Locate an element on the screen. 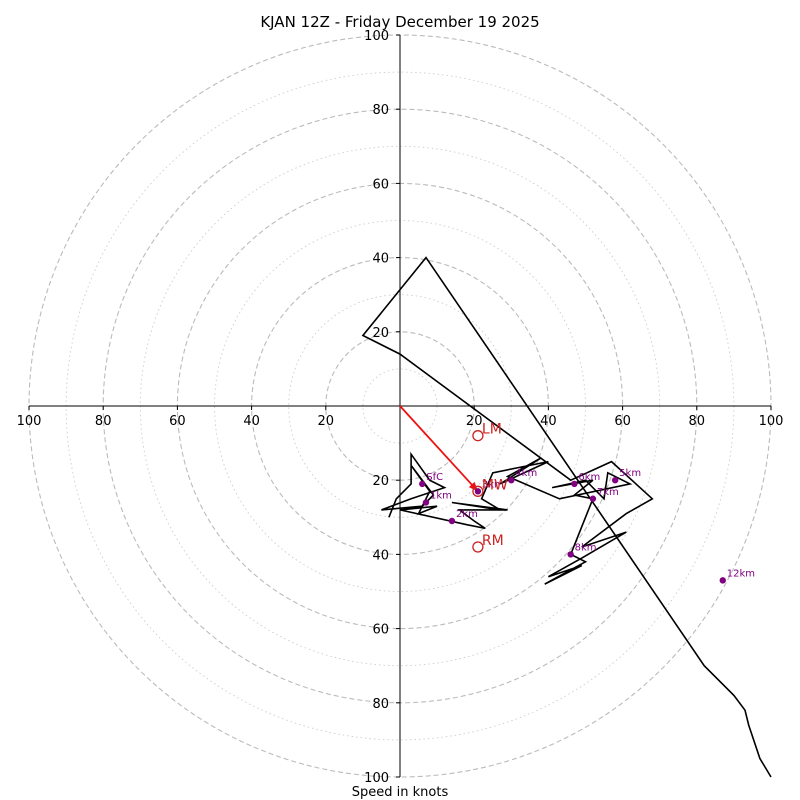 This screenshot has height=800, width=800. height-marker-label: 2km is located at coordinates (467, 514).